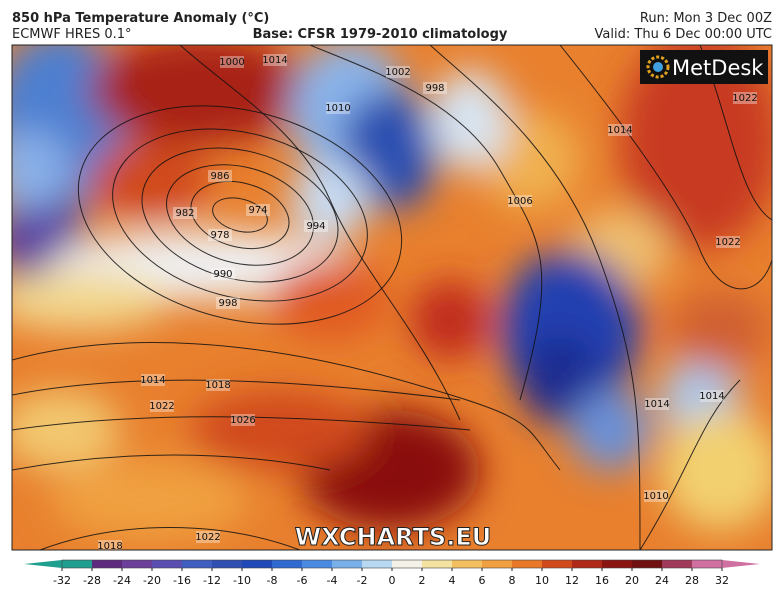 The image size is (784, 604). I want to click on isobar-label: 1000, so click(231, 62).